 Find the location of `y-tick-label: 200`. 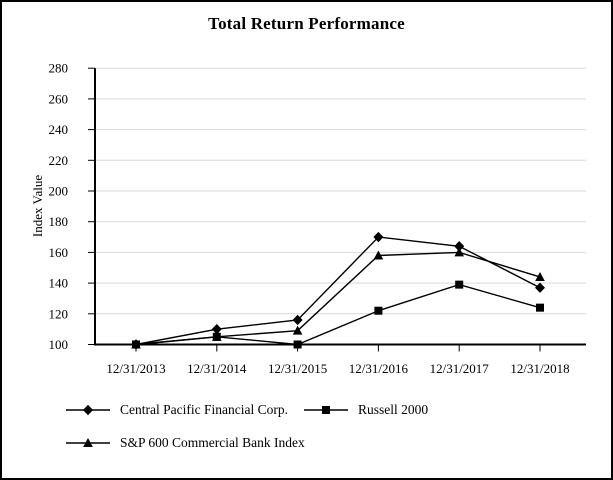

y-tick-label: 200 is located at coordinates (59, 191).